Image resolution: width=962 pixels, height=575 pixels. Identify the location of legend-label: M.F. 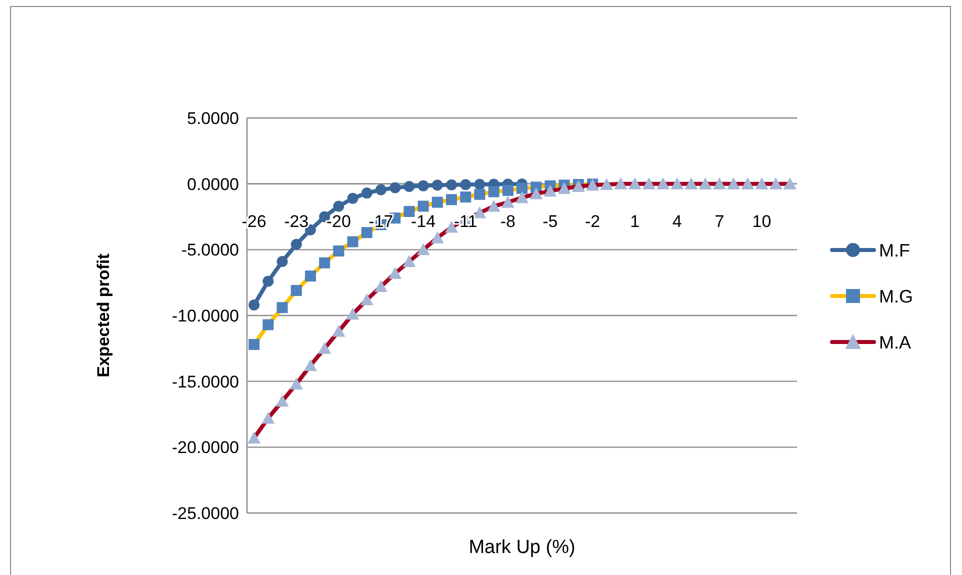
(894, 250).